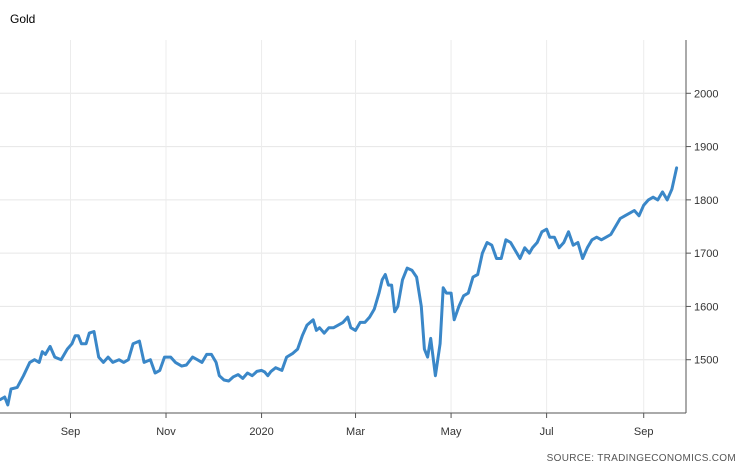  Describe the element at coordinates (706, 94) in the screenshot. I see `y-tick-label: 2000` at that location.